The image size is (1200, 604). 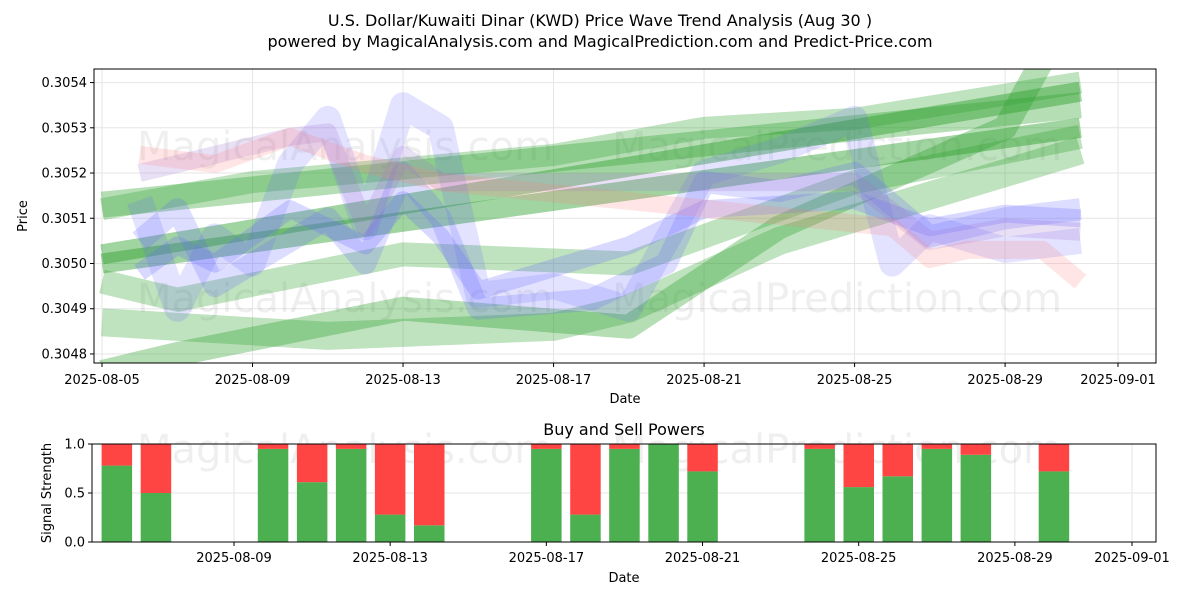 I want to click on watermark-prediction-top: MagicalPrediction.com, so click(x=837, y=147).